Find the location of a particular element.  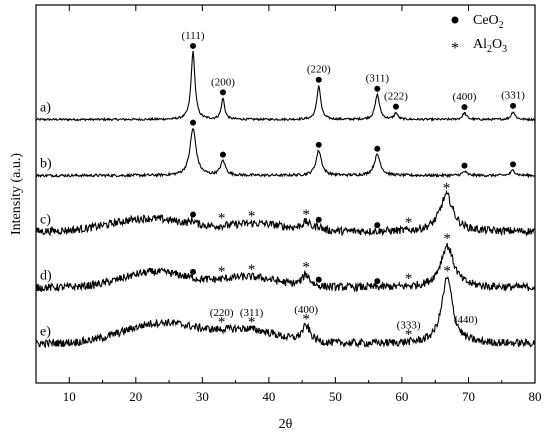

hkl-label: (222) is located at coordinates (396, 96).